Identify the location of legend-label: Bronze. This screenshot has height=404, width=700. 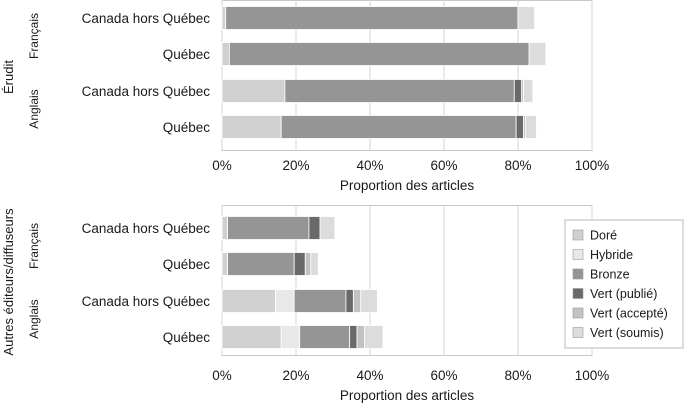
(610, 275).